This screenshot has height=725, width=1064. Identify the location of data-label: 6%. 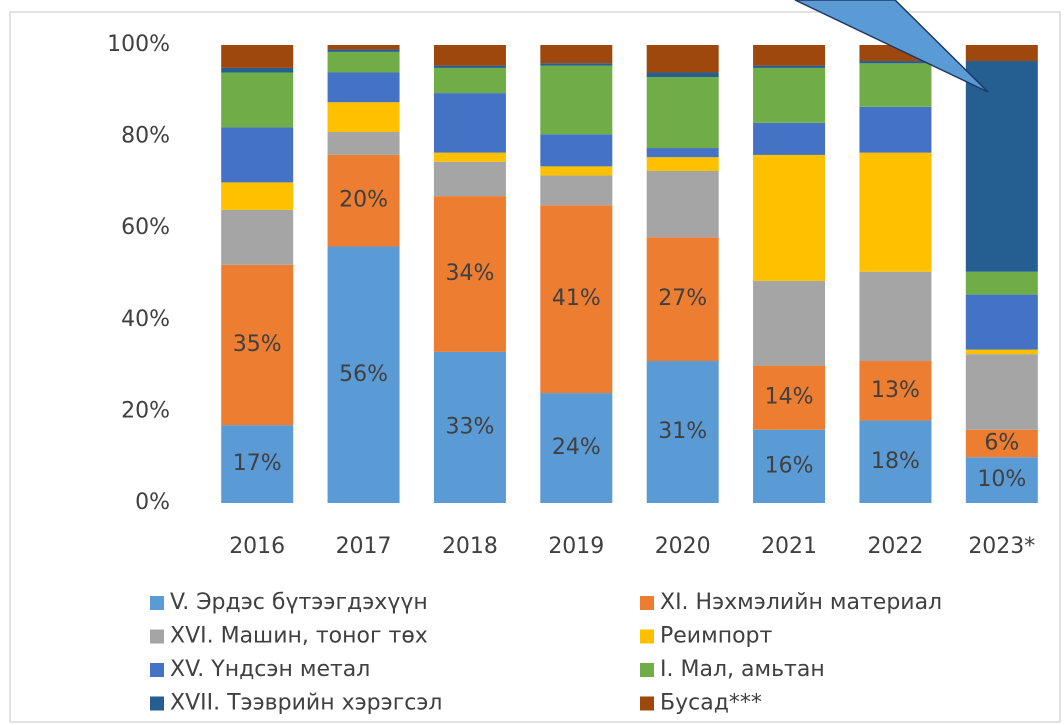
(1001, 442).